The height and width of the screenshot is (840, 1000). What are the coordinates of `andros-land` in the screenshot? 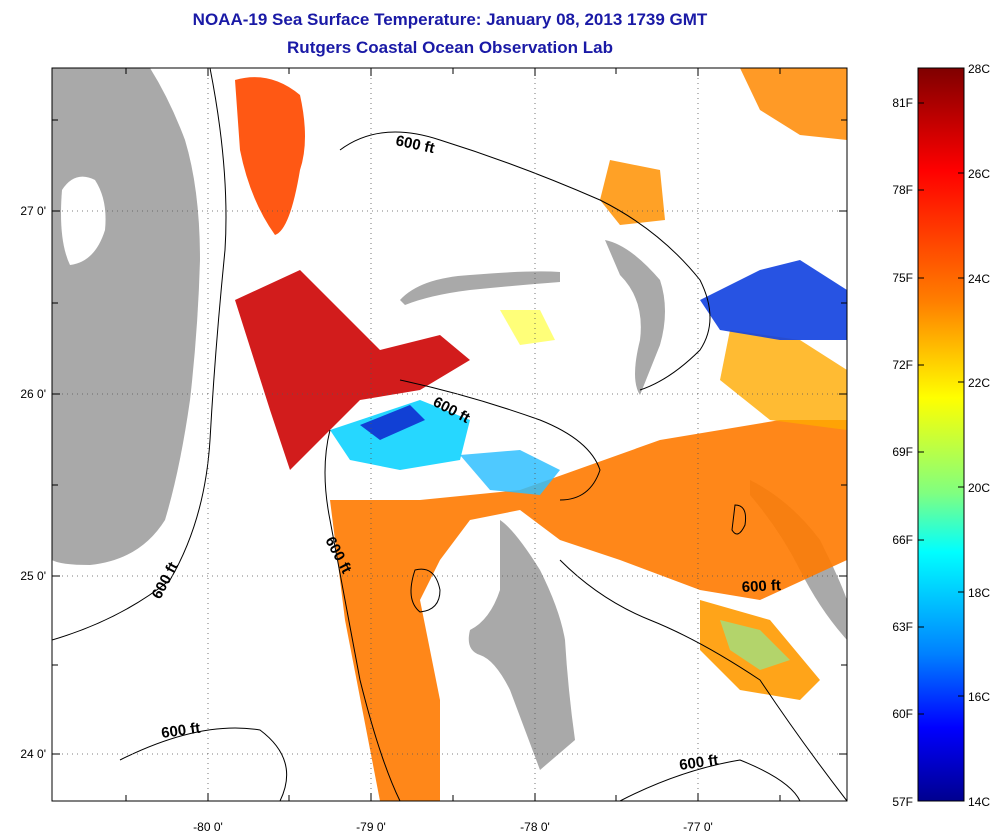 It's located at (521, 645).